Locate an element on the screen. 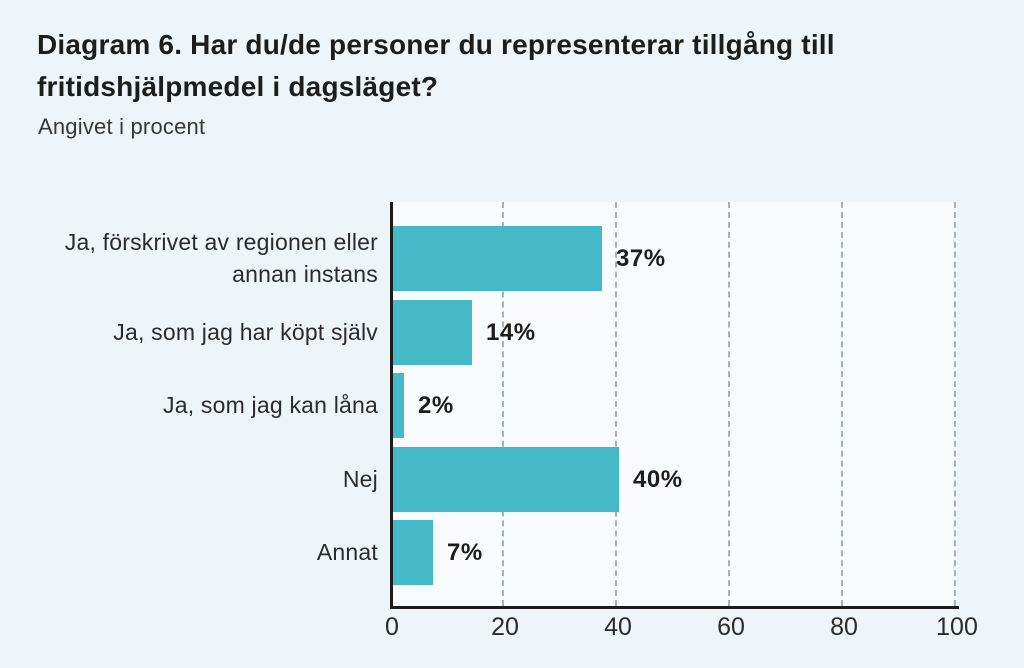 This screenshot has width=1024, height=668. x-axis-line is located at coordinates (674, 607).